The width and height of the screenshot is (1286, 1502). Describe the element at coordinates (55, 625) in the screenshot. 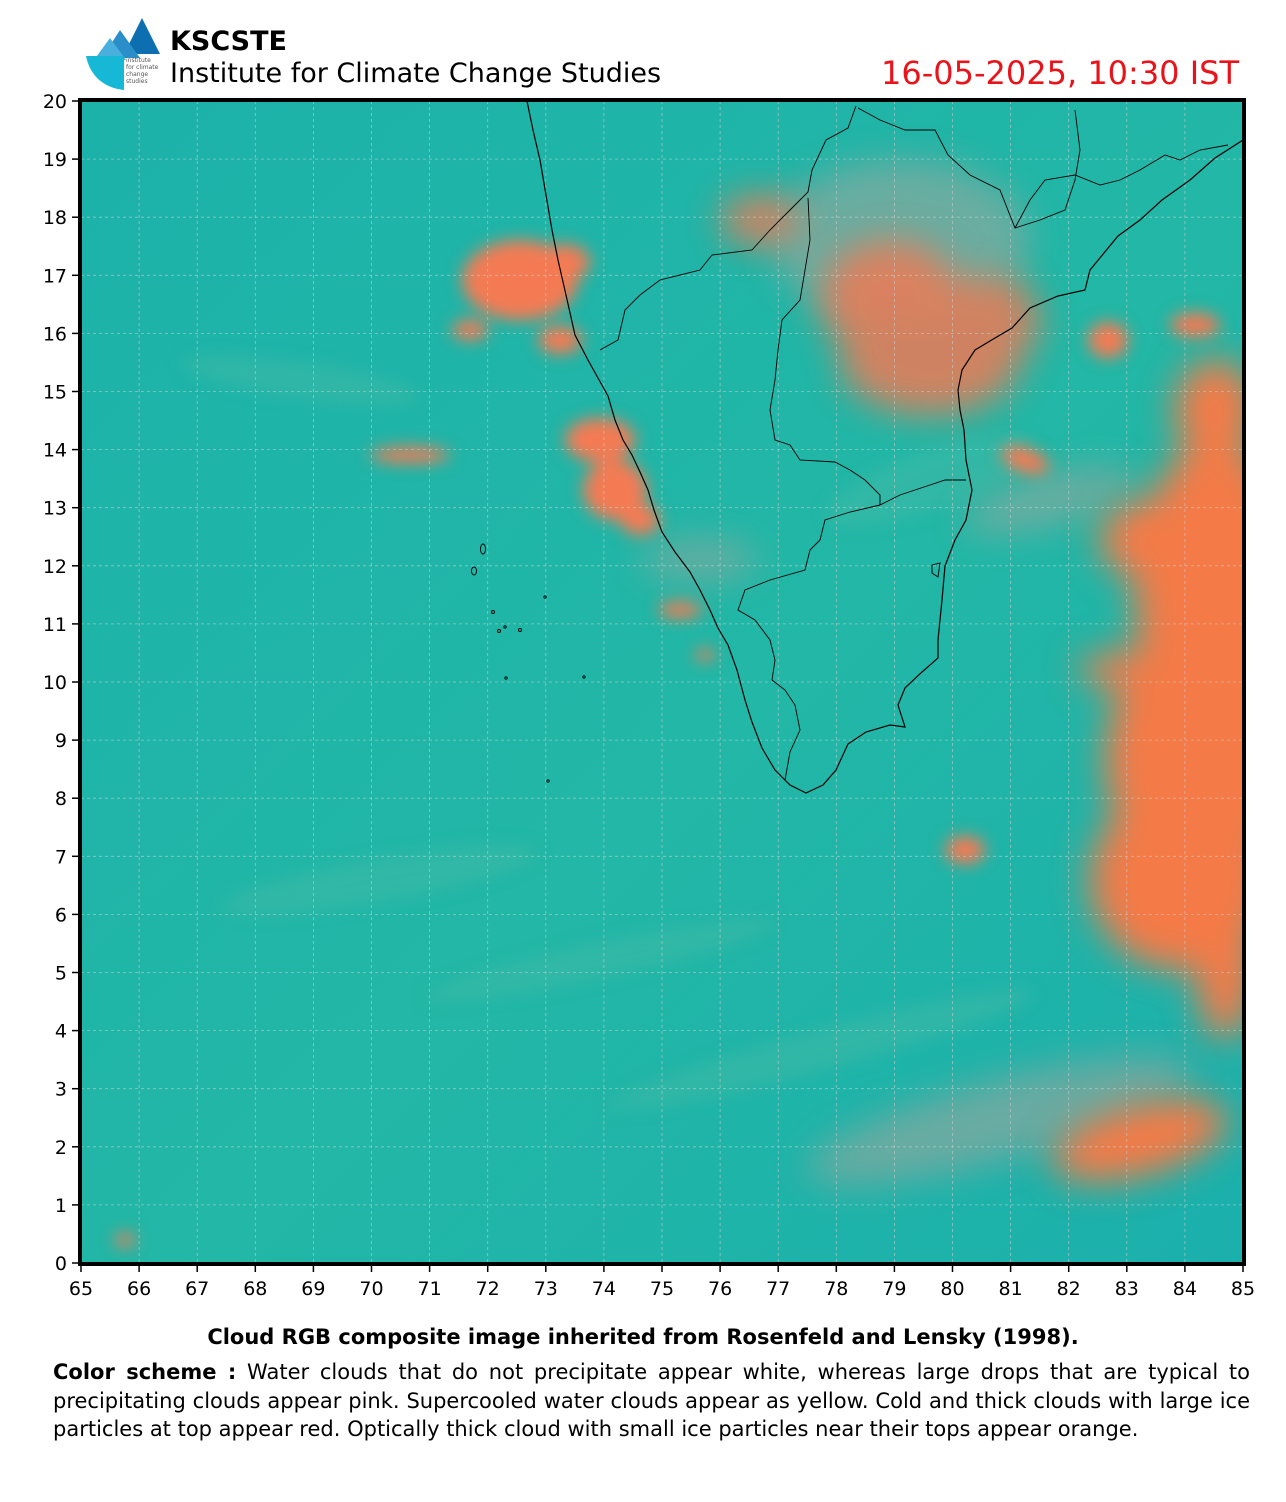

I see `y-tick-label: 11` at that location.